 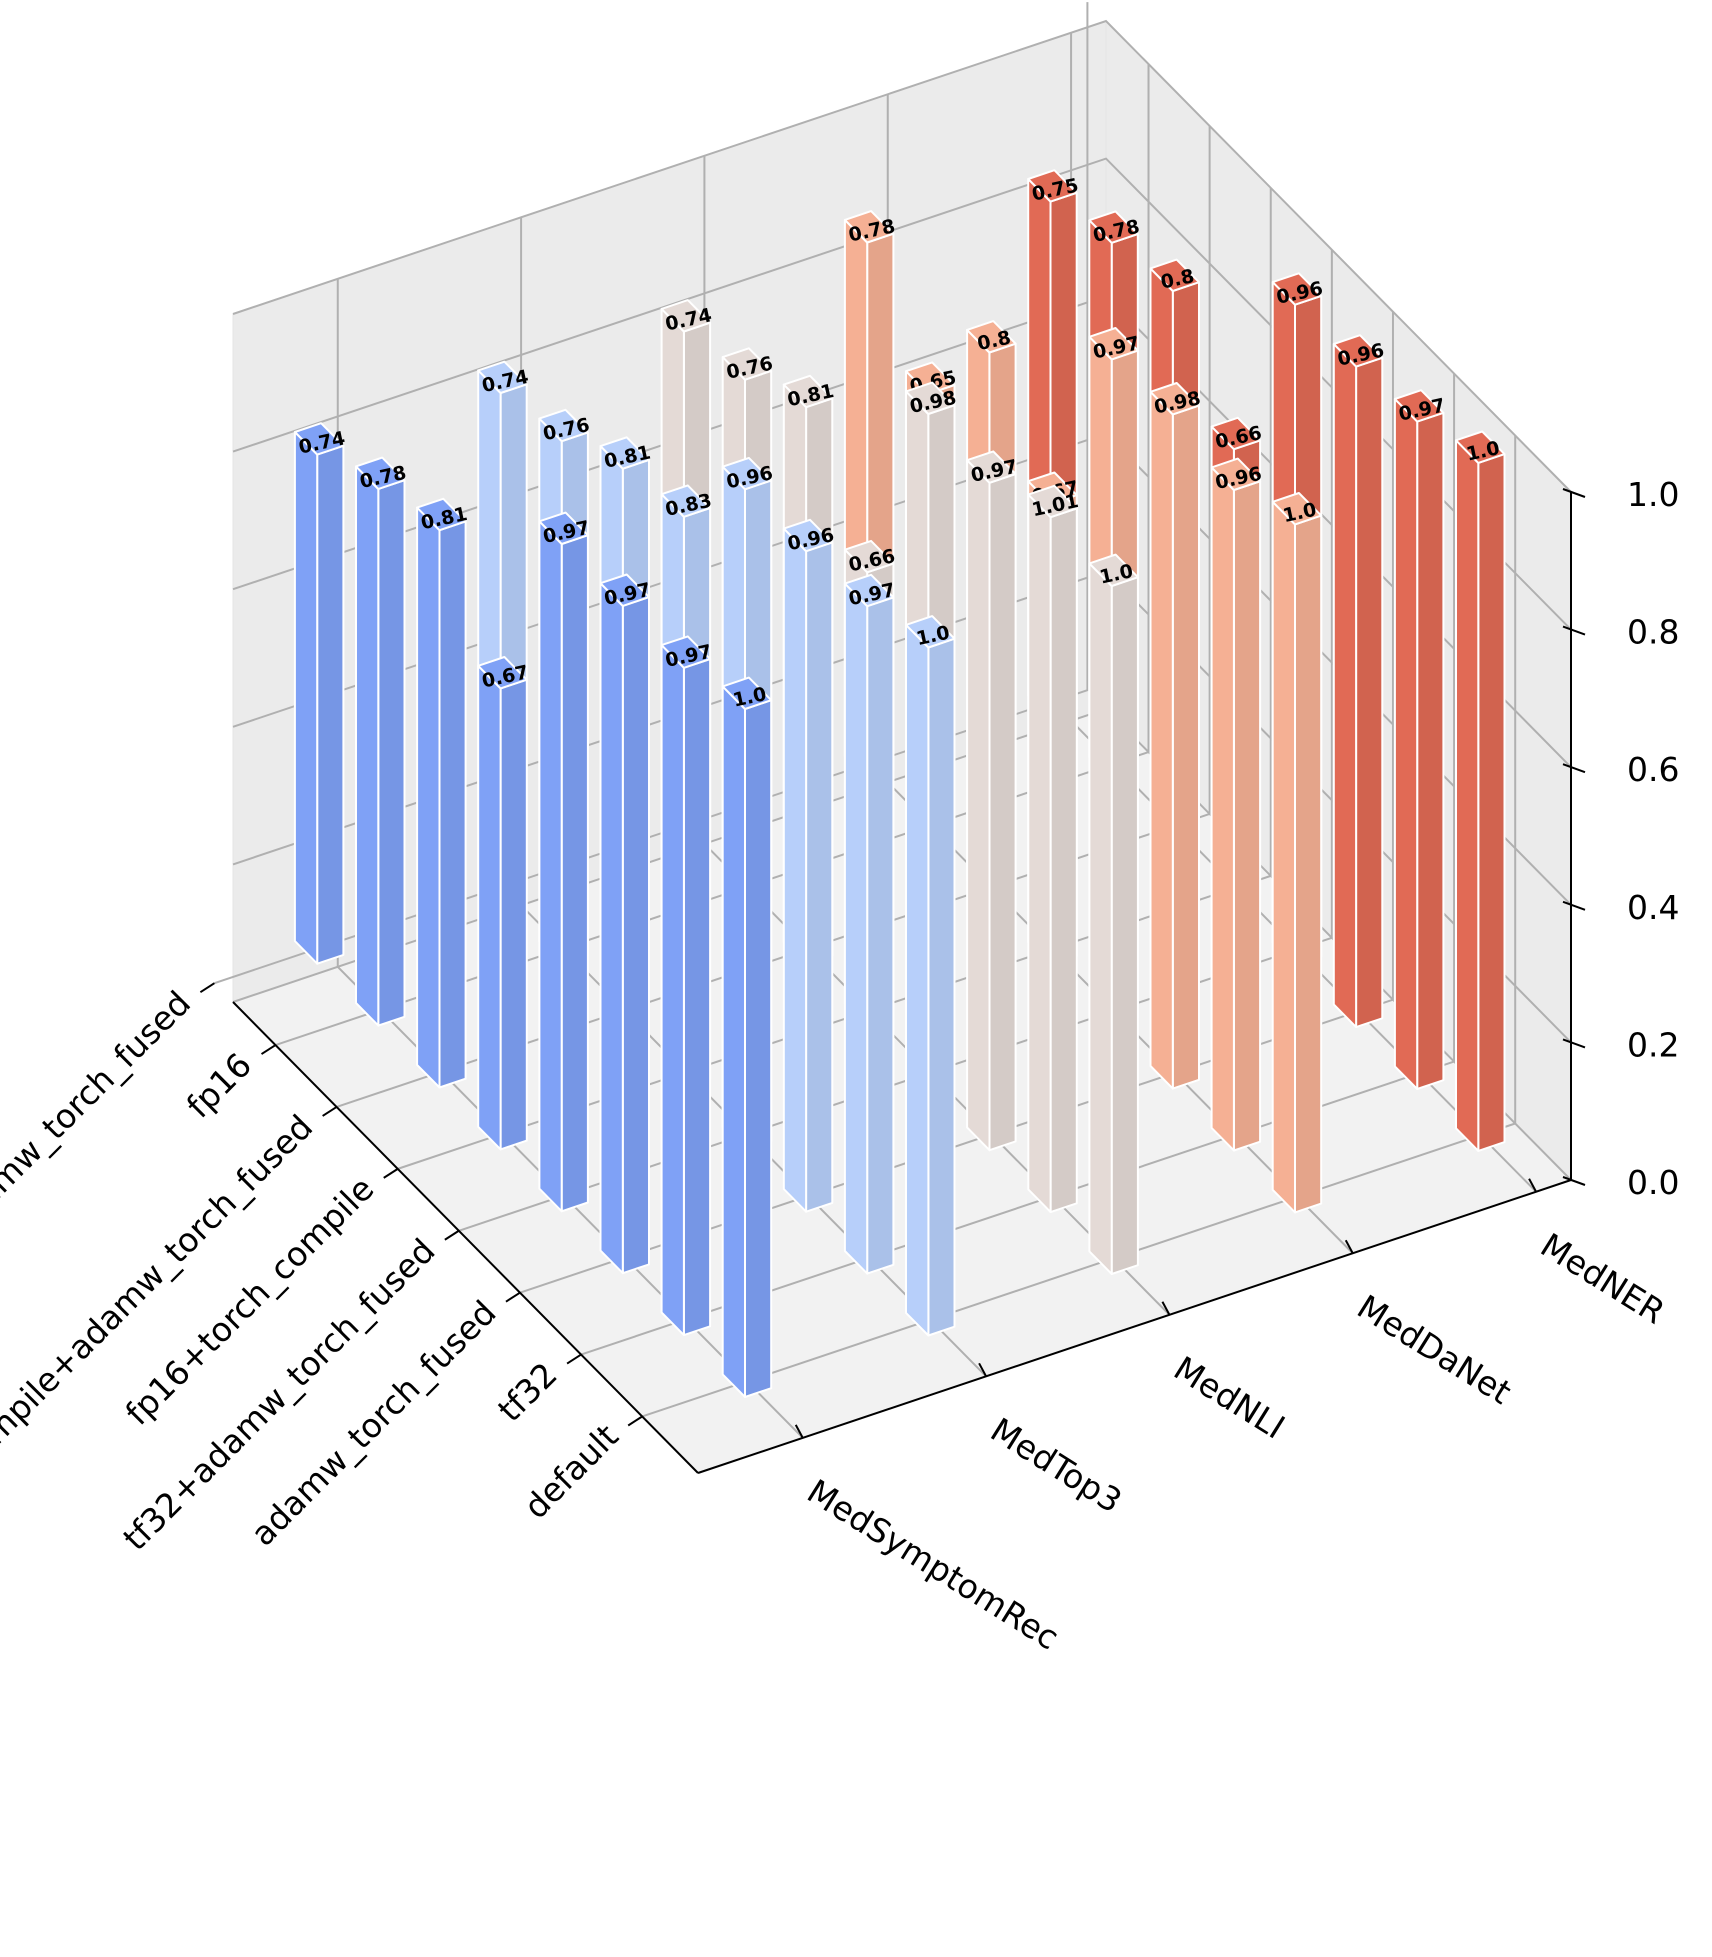 I want to click on y-tick-label: MedSymptomRec, so click(x=933, y=1565).